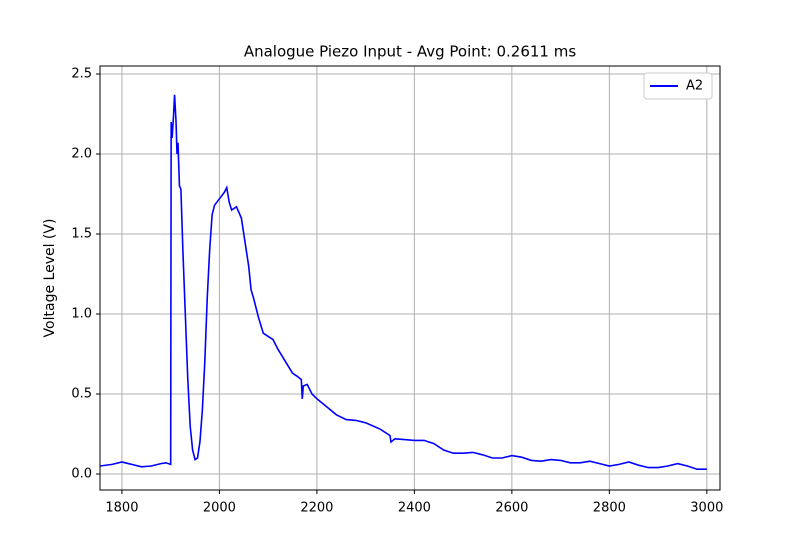 The height and width of the screenshot is (554, 800). Describe the element at coordinates (511, 508) in the screenshot. I see `x-tick-label: 2600` at that location.